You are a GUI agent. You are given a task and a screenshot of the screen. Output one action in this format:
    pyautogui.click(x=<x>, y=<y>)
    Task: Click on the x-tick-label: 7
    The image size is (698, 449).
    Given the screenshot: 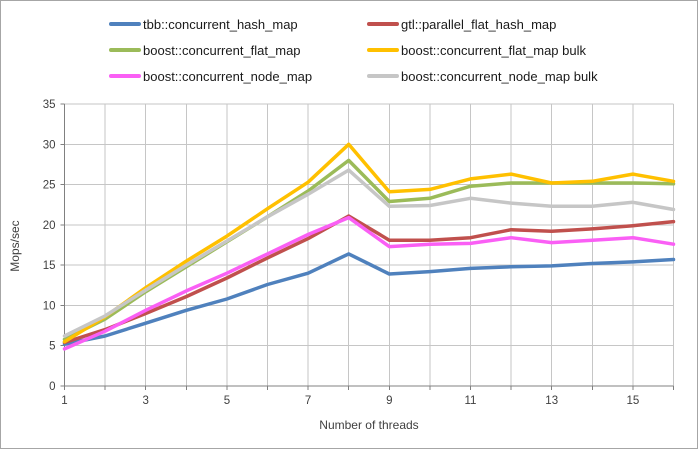 What is the action you would take?
    pyautogui.click(x=308, y=401)
    